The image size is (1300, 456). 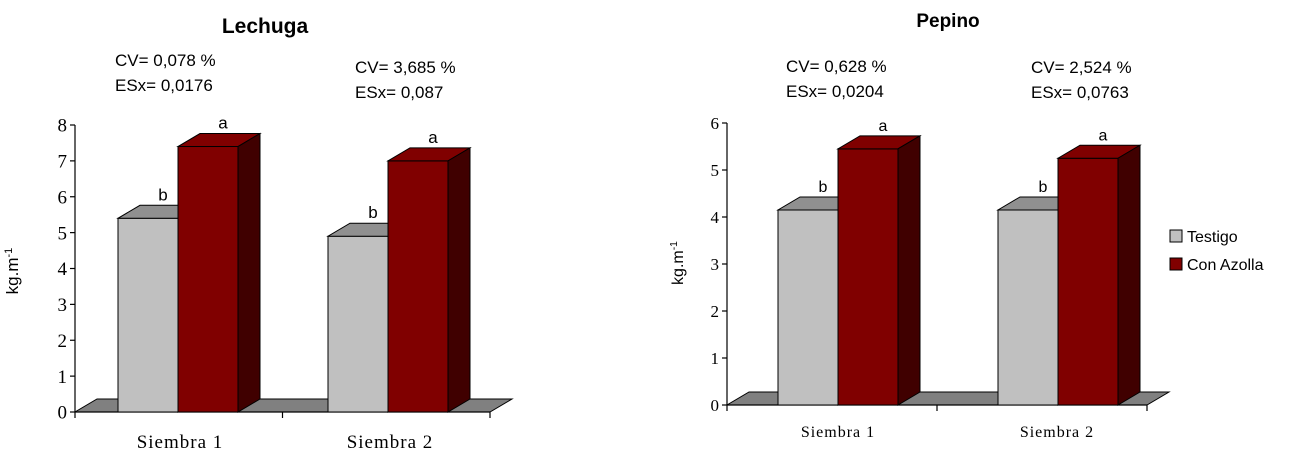 What do you see at coordinates (265, 26) in the screenshot?
I see `chart-title: Lechuga` at bounding box center [265, 26].